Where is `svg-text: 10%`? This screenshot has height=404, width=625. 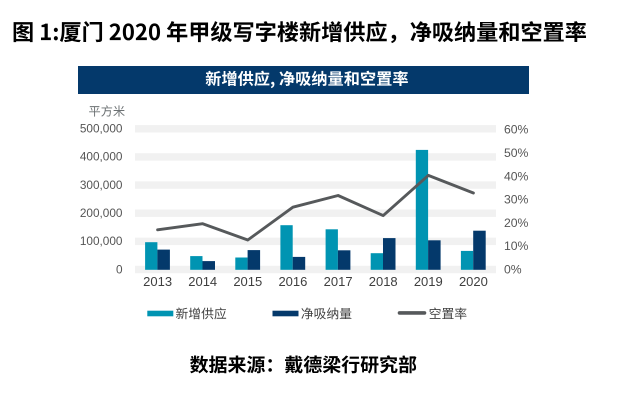
svg-text: 10% is located at coordinates (516, 246).